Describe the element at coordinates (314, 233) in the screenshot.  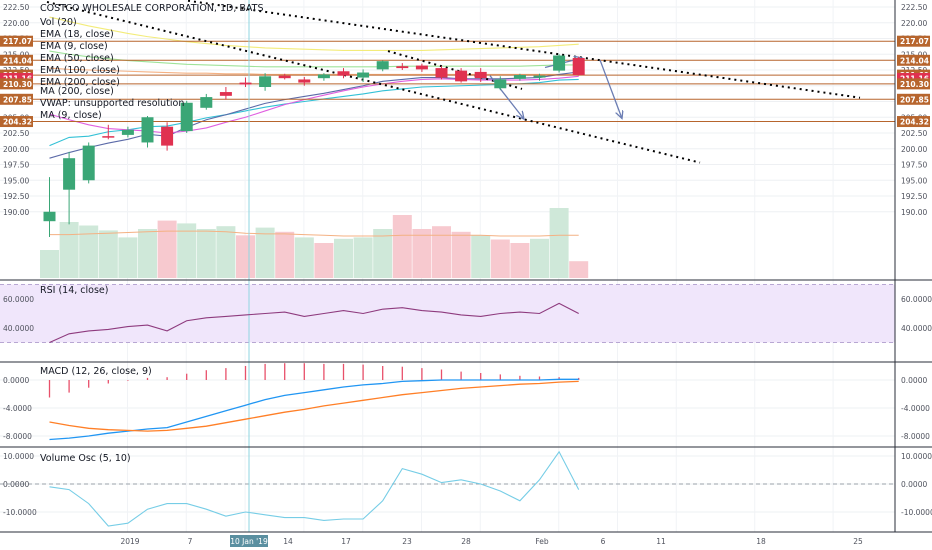
I see `volume-ma-line` at that location.